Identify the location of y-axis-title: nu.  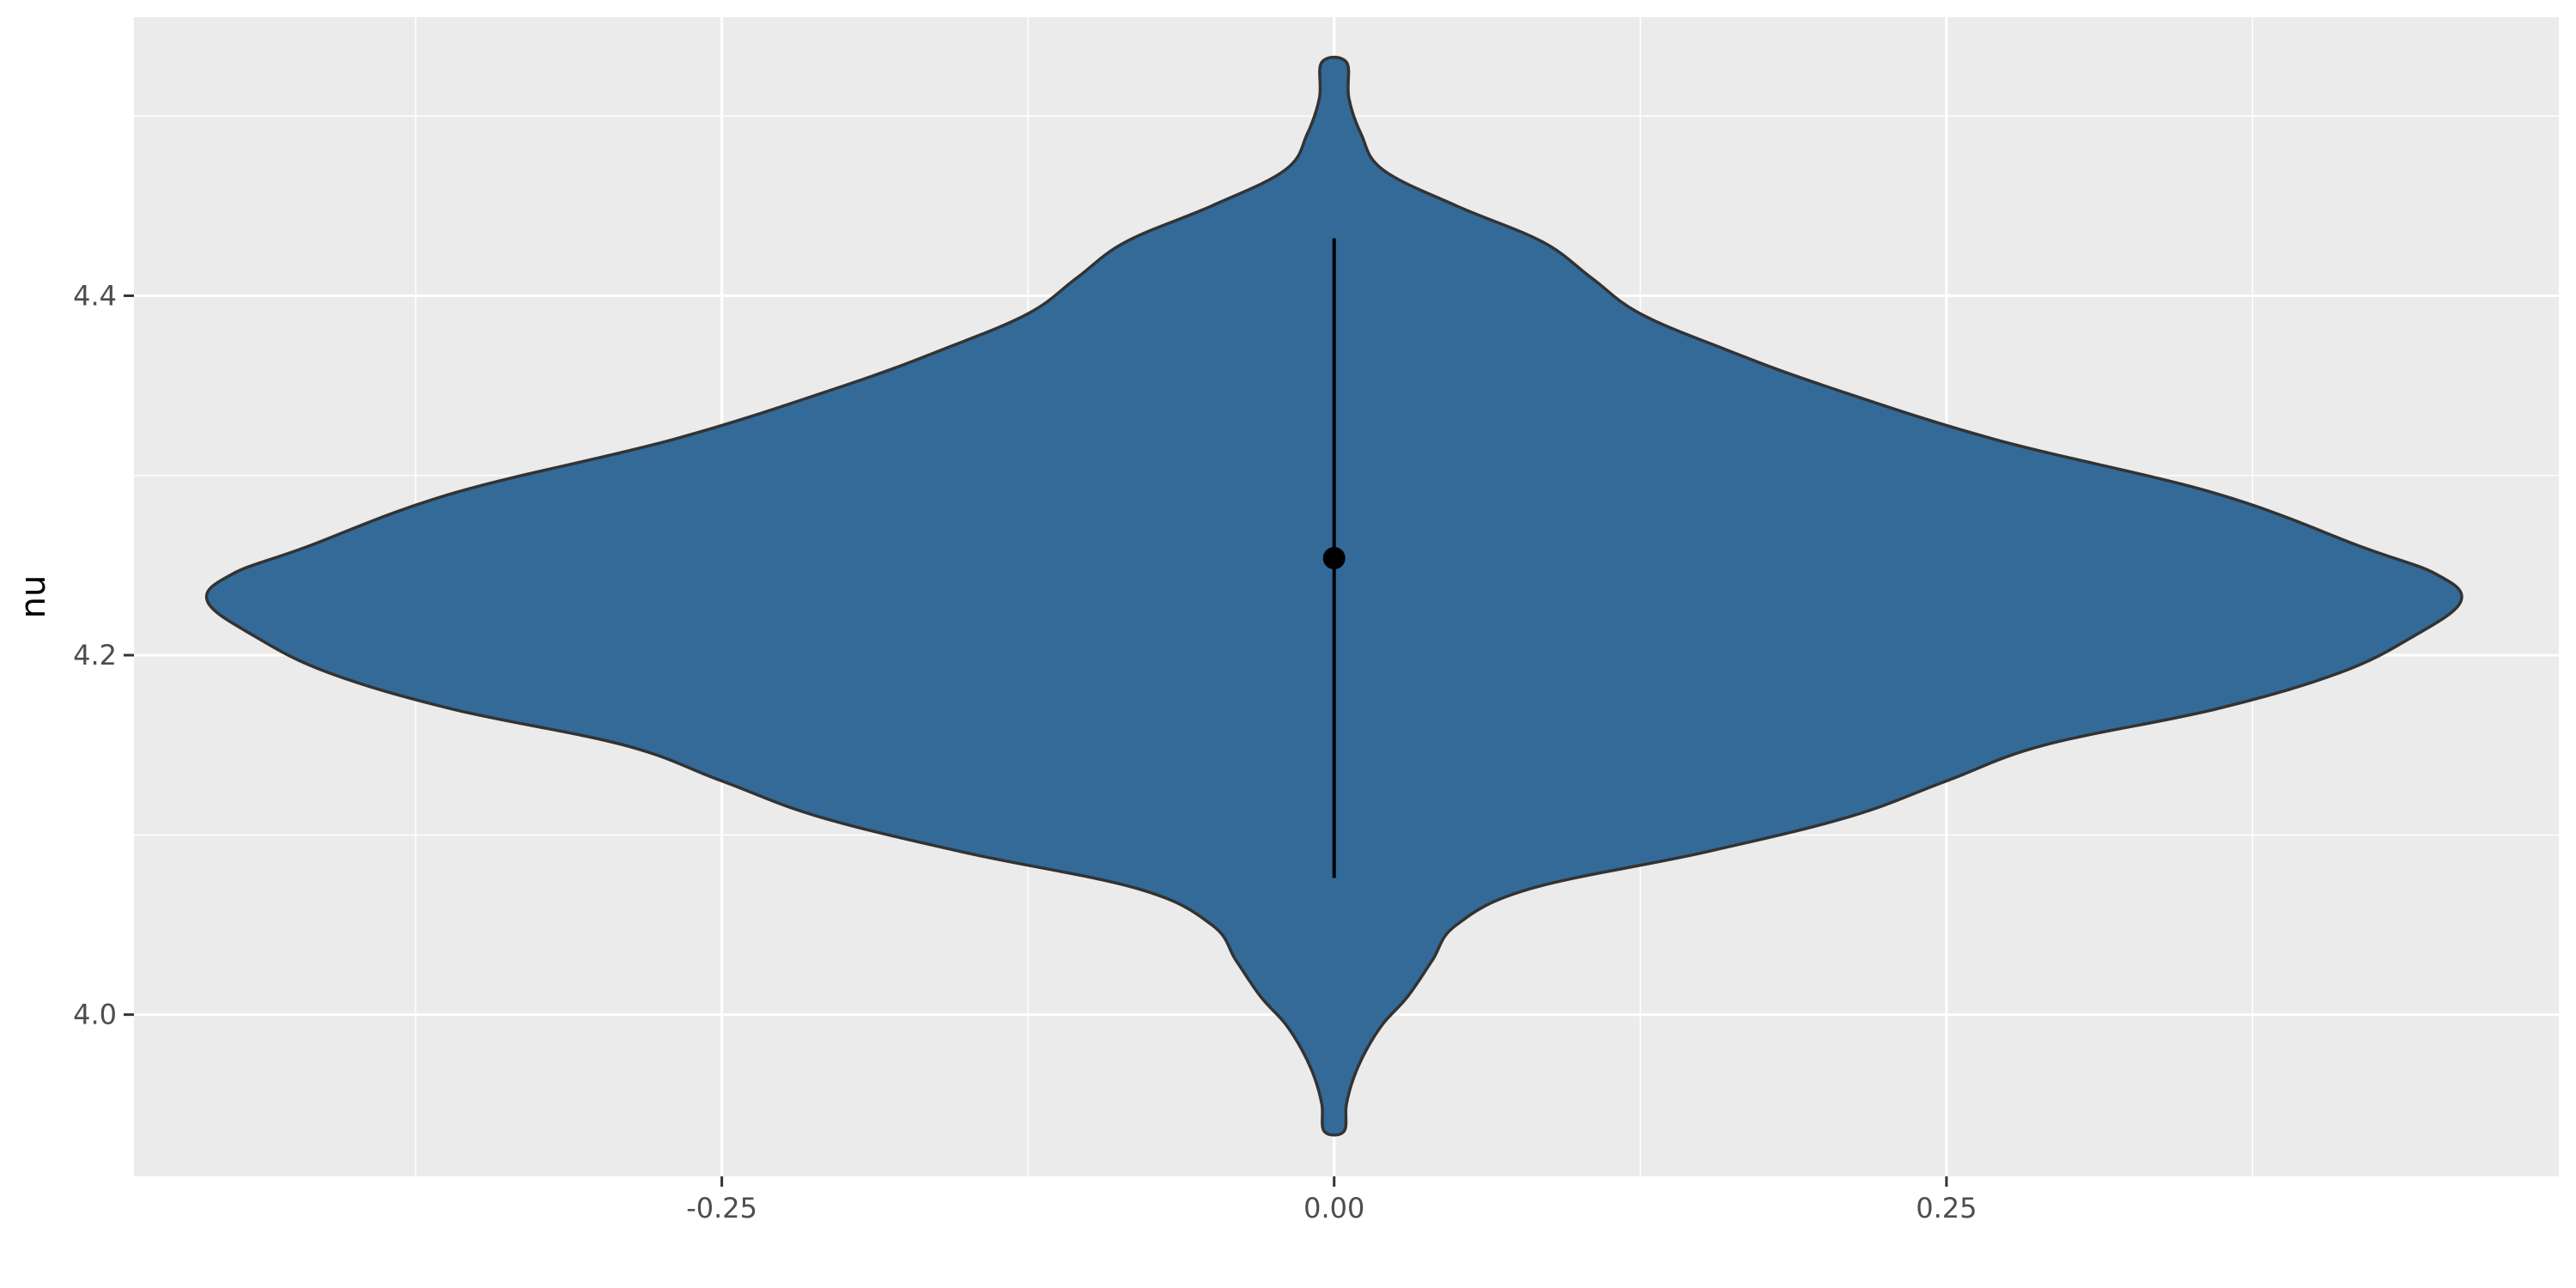
(33, 597).